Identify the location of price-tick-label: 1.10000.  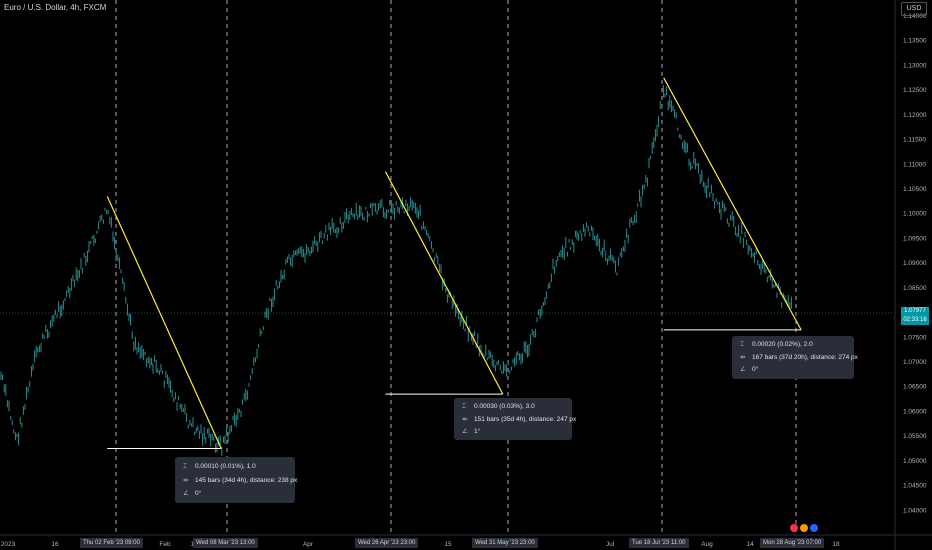
(915, 214).